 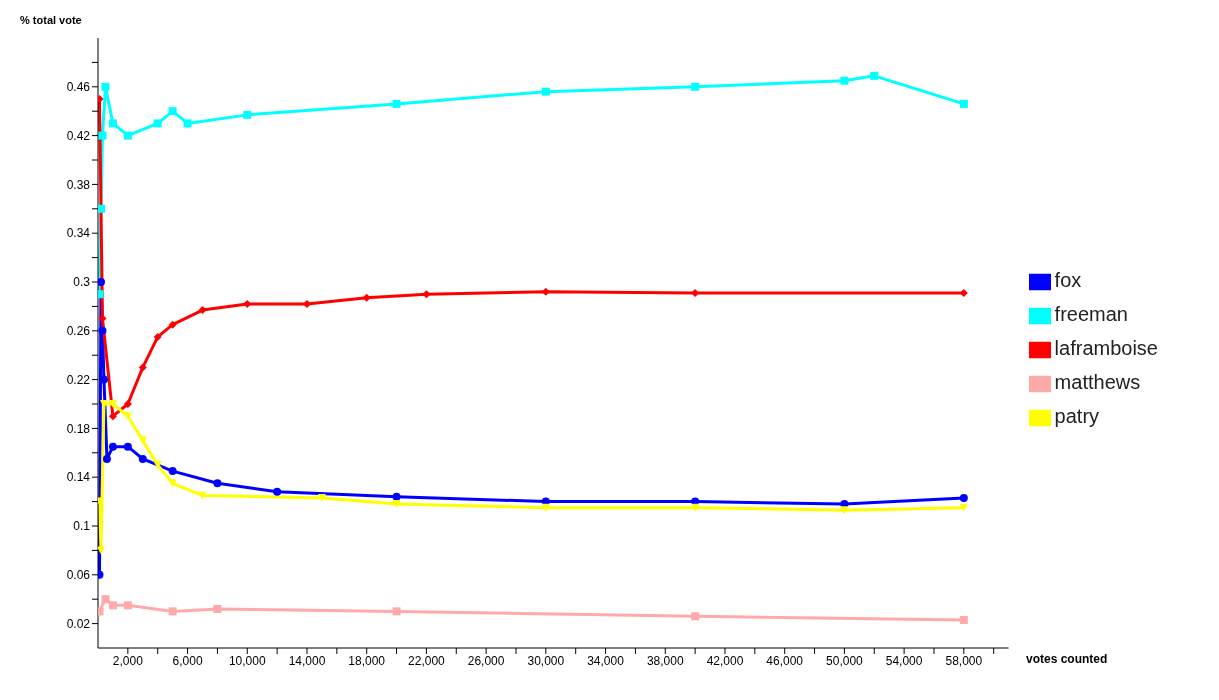 What do you see at coordinates (1067, 659) in the screenshot?
I see `x-axis-title: votes counted` at bounding box center [1067, 659].